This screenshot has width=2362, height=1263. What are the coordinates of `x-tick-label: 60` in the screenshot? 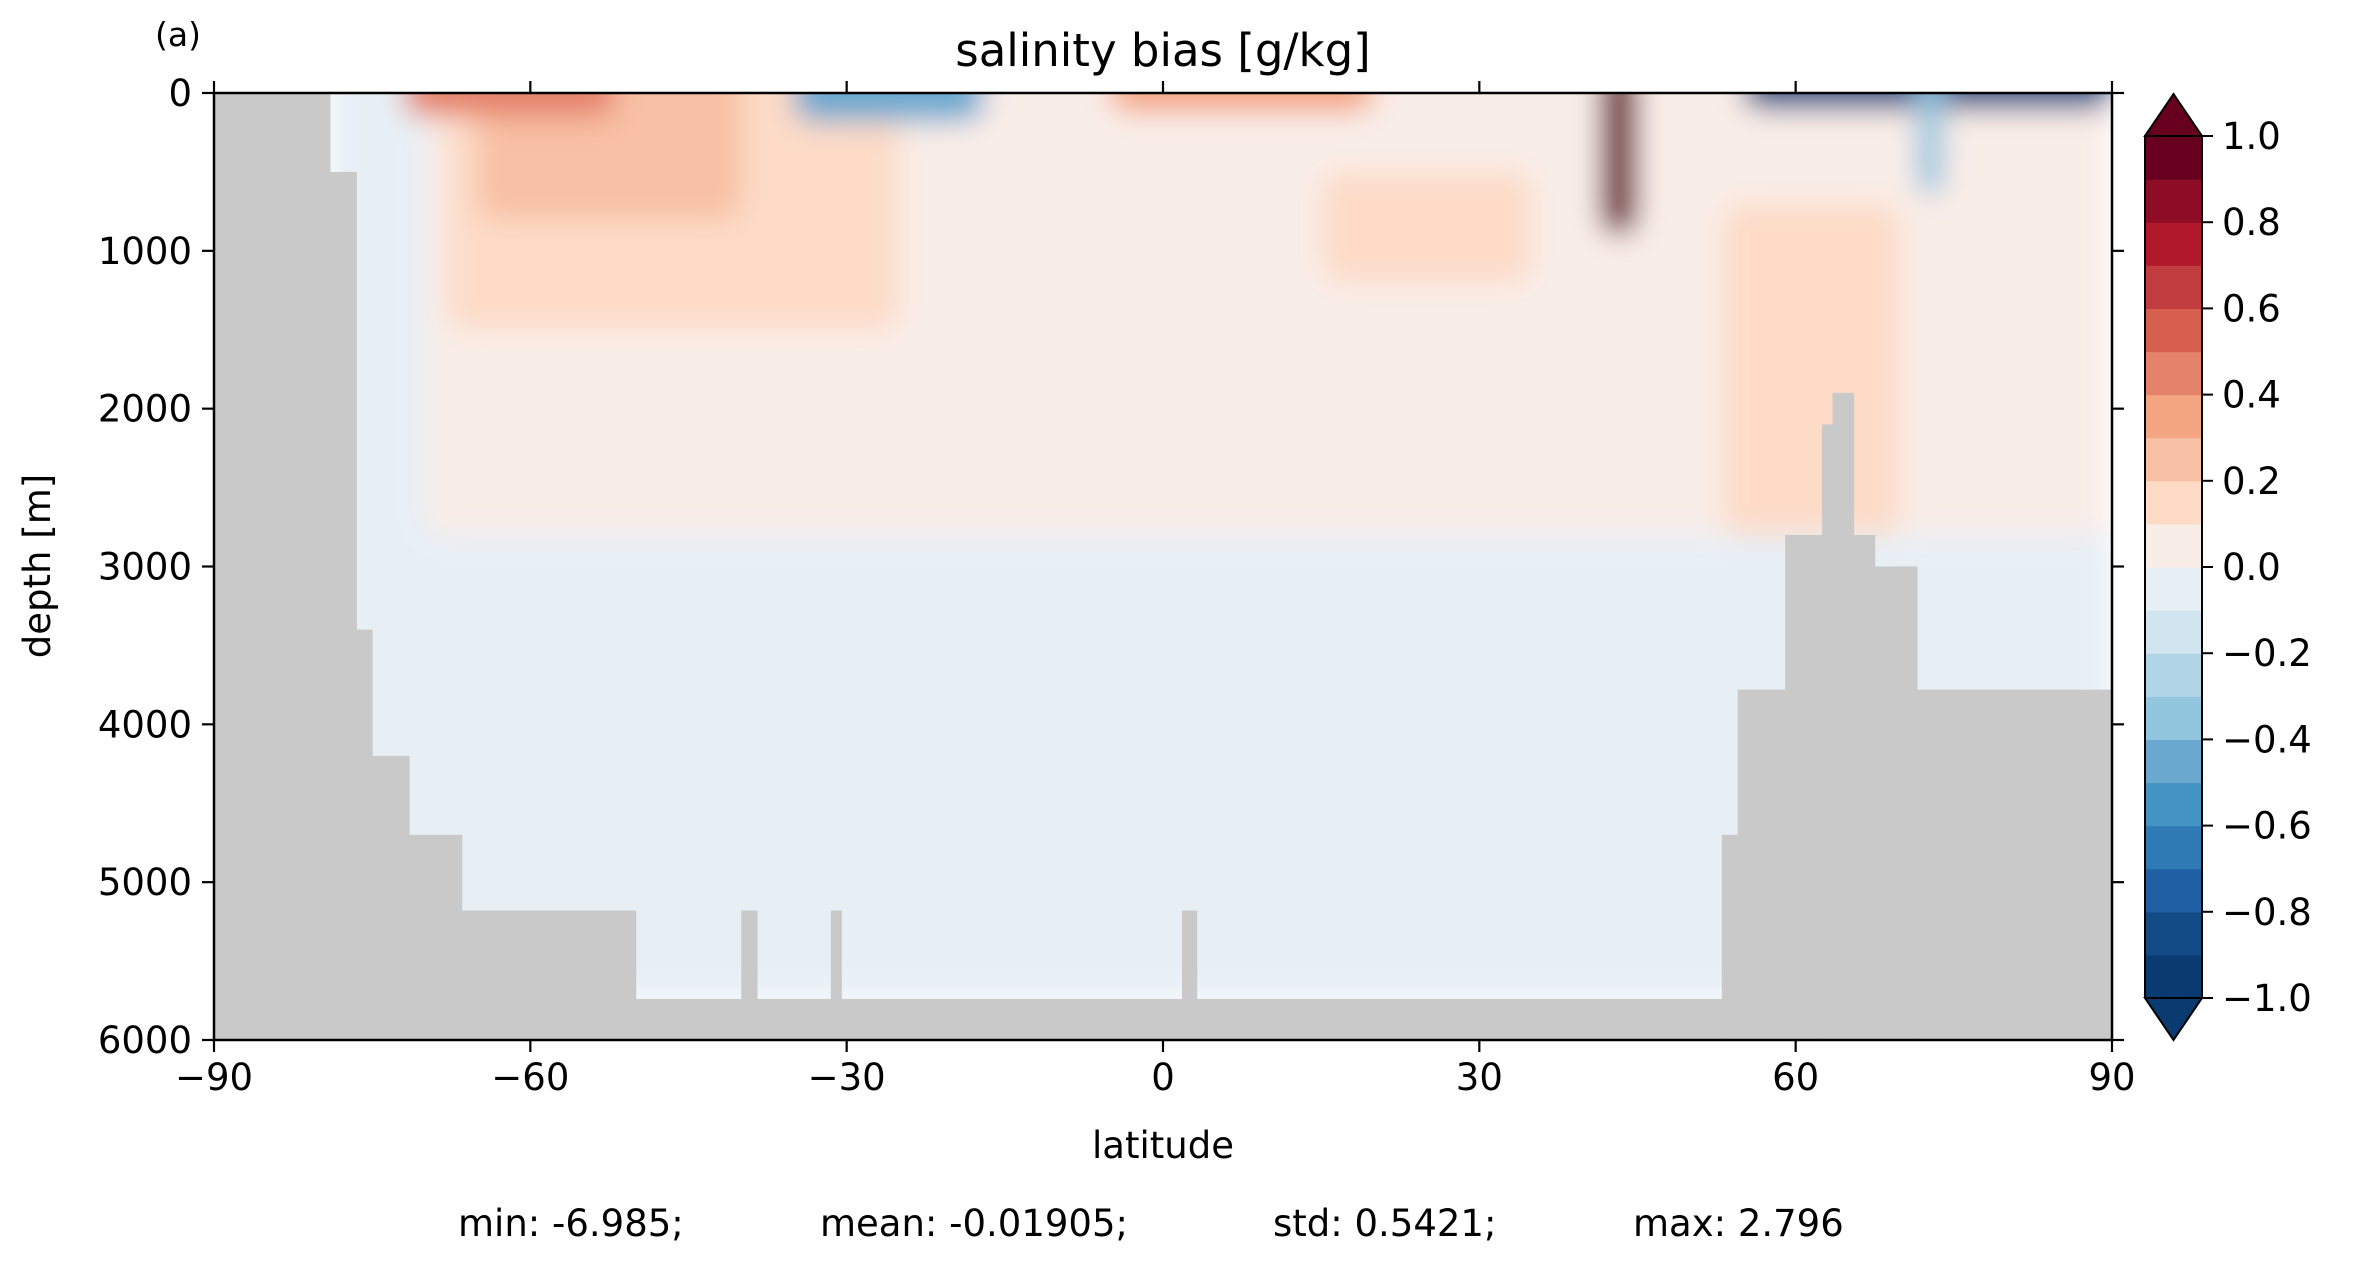 It's located at (1795, 1077).